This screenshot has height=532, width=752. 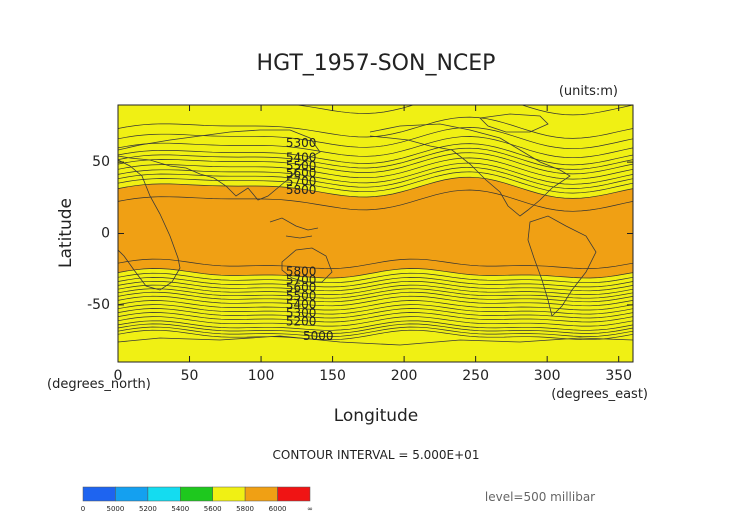 What do you see at coordinates (180, 509) in the screenshot?
I see `colorbar-label-3: 5400` at bounding box center [180, 509].